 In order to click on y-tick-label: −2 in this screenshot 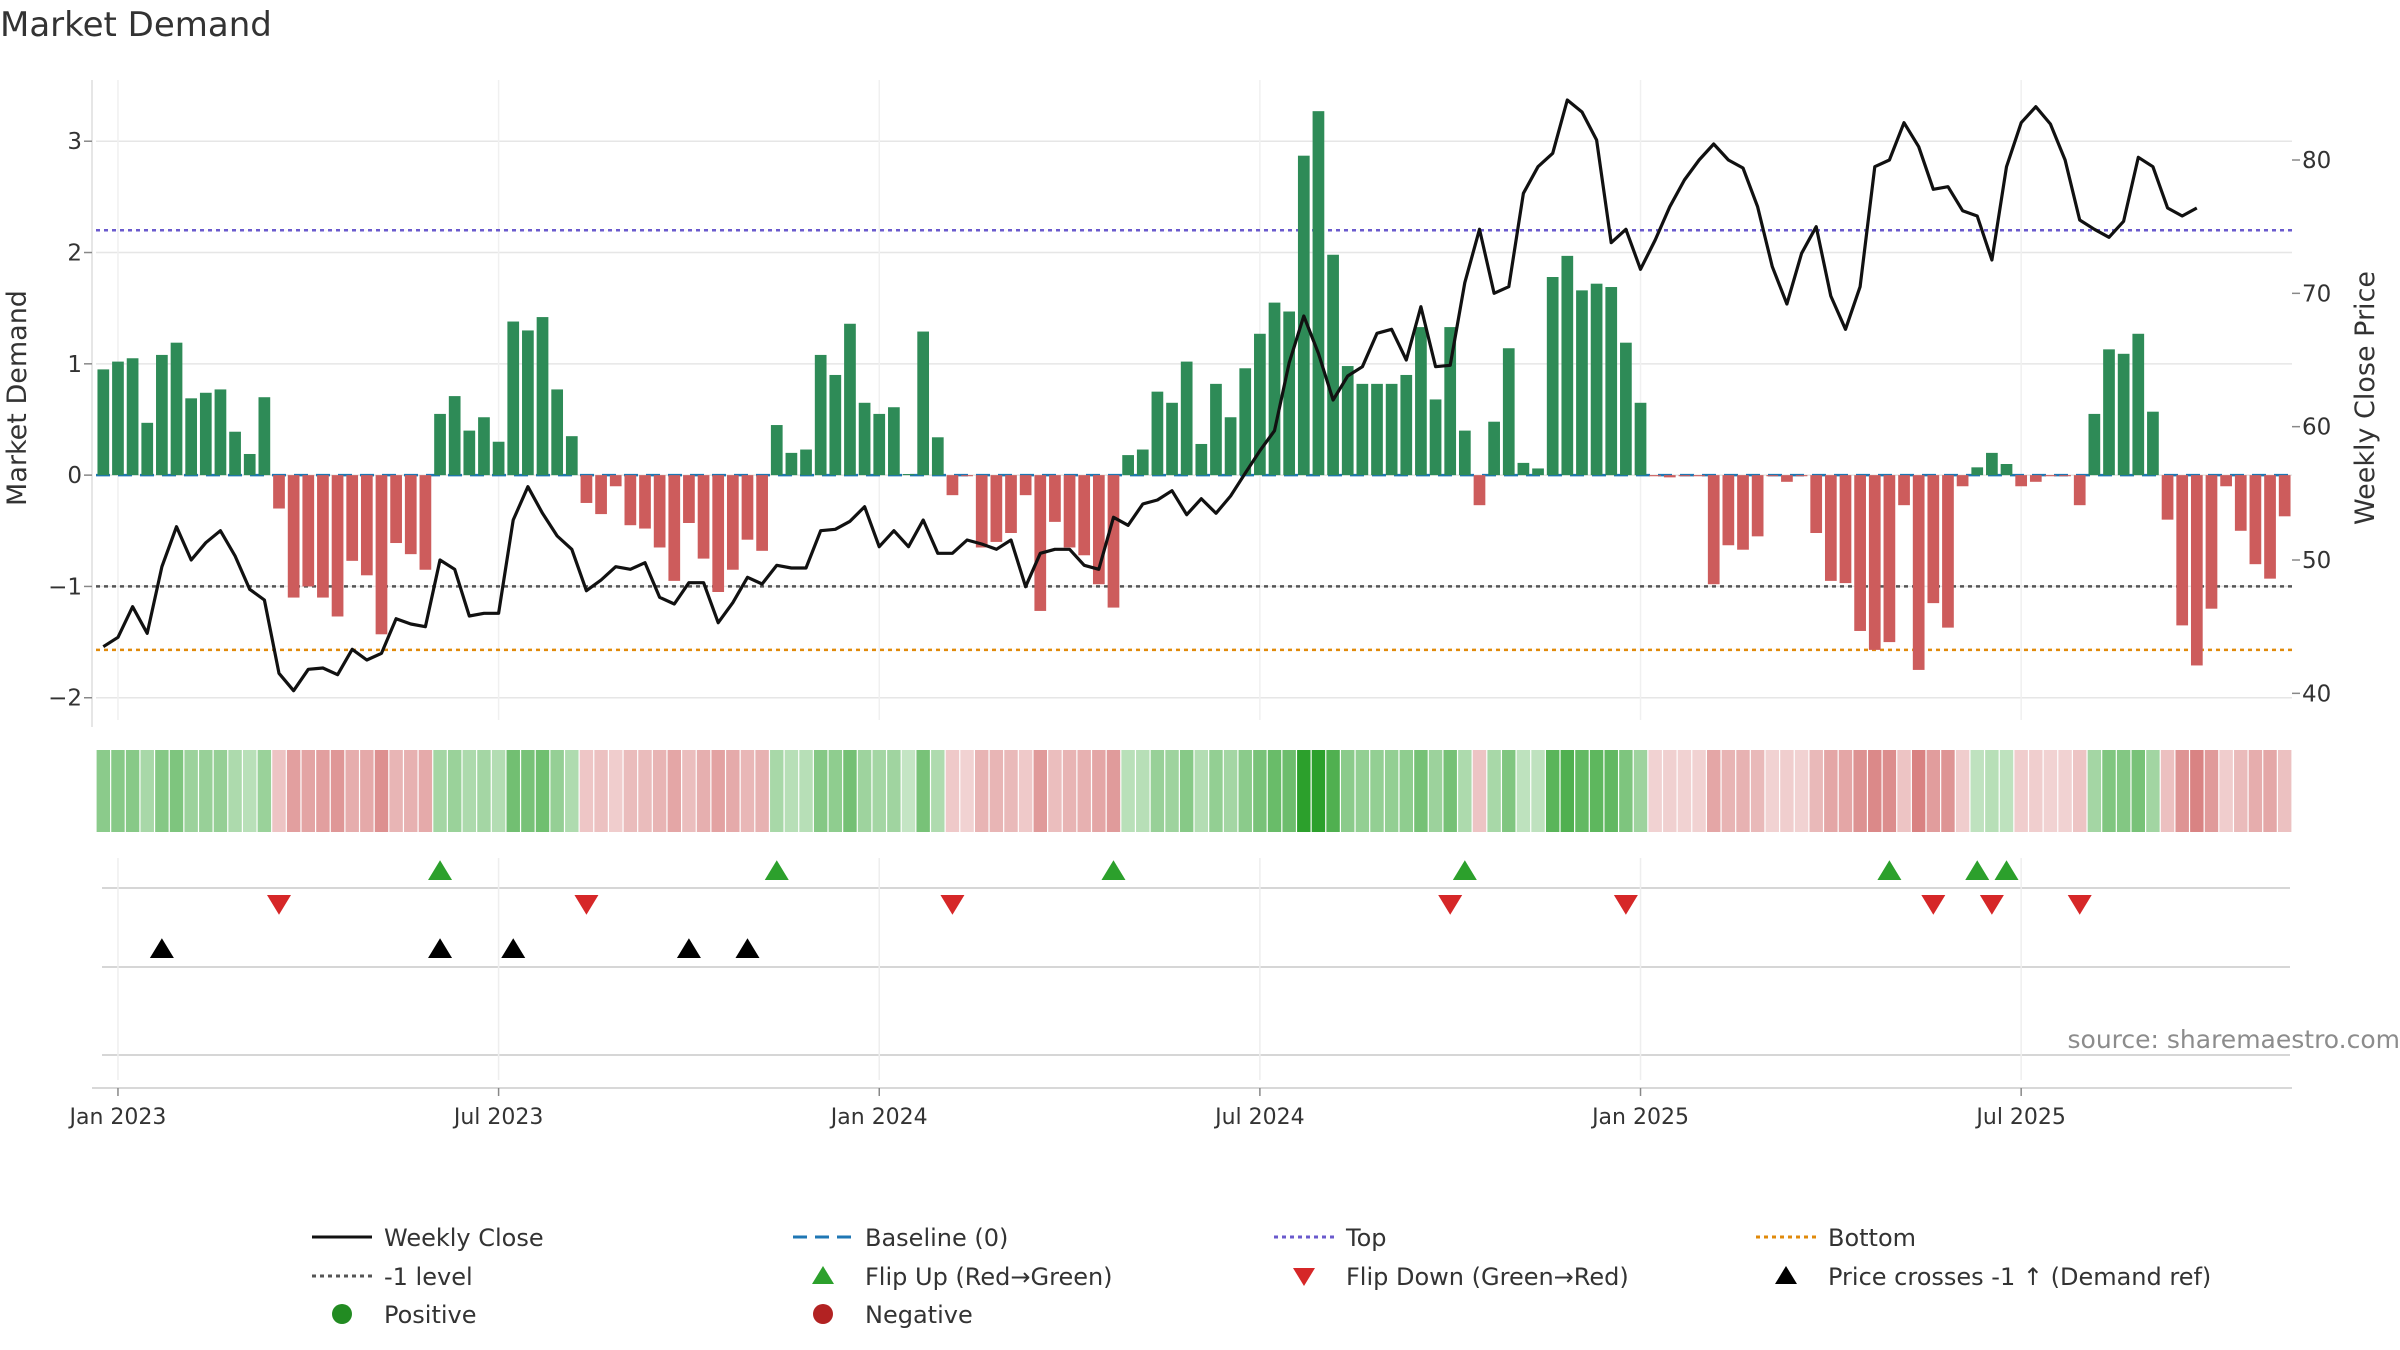, I will do `click(65, 699)`.